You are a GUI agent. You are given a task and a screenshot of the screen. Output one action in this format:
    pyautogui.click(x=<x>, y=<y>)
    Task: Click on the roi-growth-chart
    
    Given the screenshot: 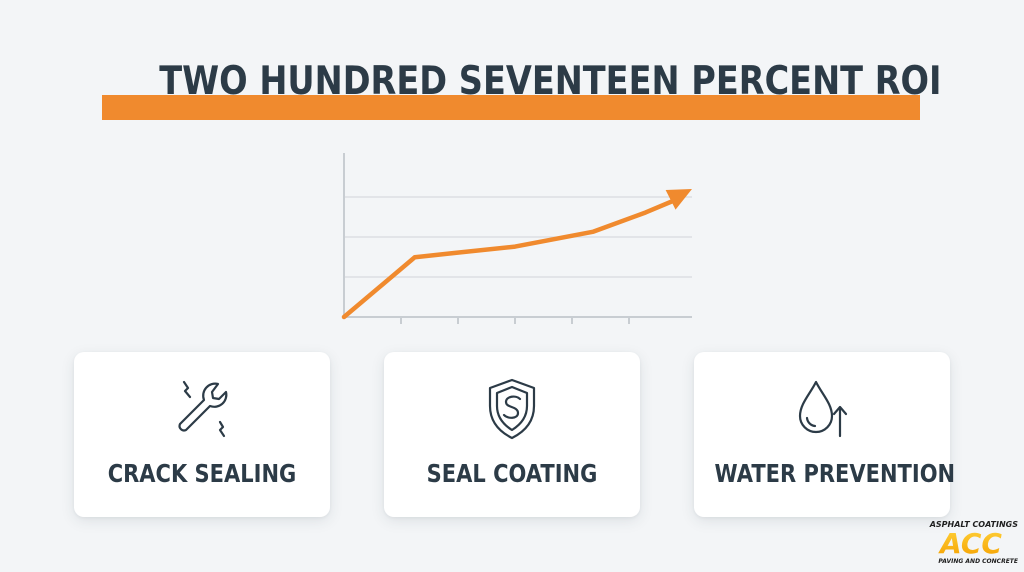 What is the action you would take?
    pyautogui.click(x=516, y=238)
    